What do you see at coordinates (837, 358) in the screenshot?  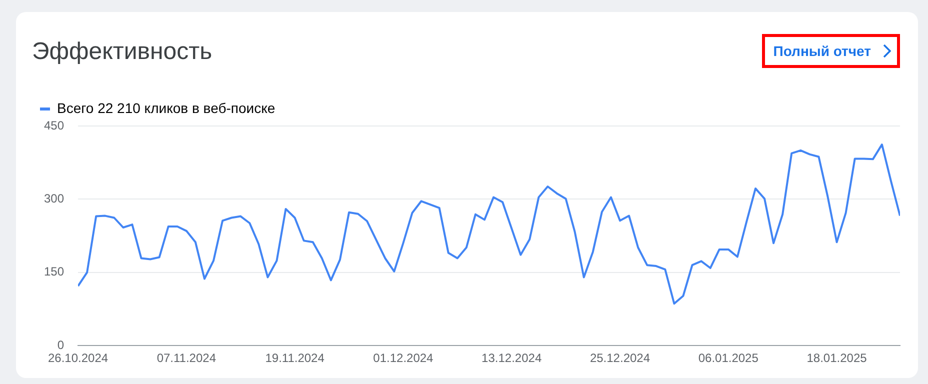 I see `x-tick-label: 18.01.2025` at bounding box center [837, 358].